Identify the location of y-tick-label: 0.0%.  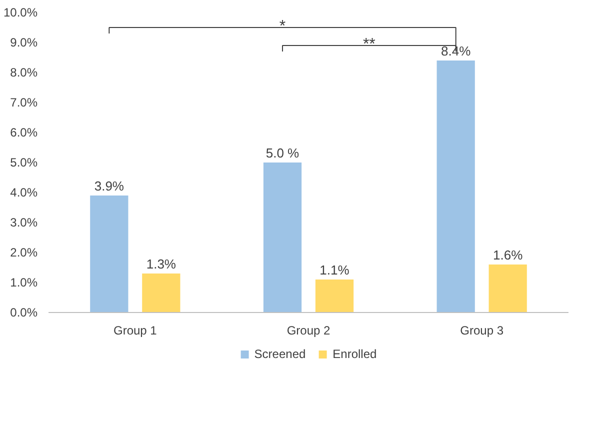
(24, 313).